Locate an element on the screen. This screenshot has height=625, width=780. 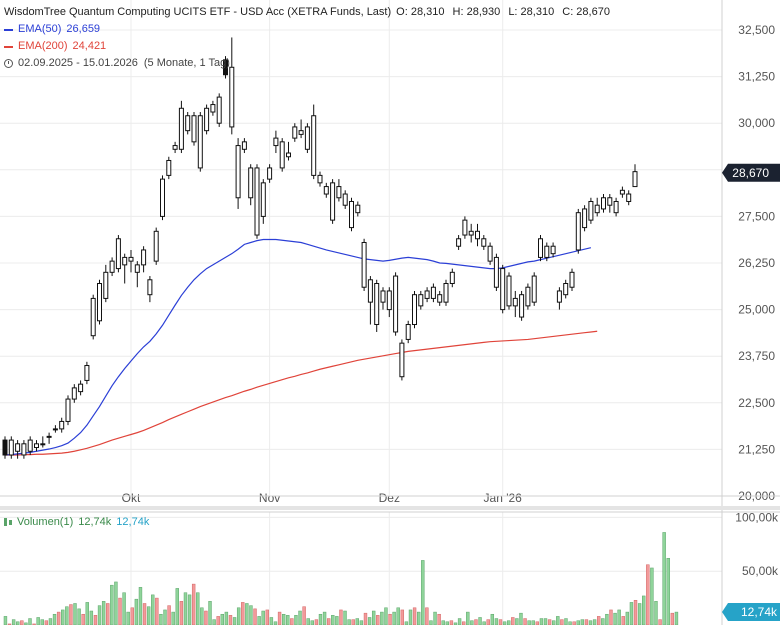
price-tick-label: 22,500 is located at coordinates (756, 403).